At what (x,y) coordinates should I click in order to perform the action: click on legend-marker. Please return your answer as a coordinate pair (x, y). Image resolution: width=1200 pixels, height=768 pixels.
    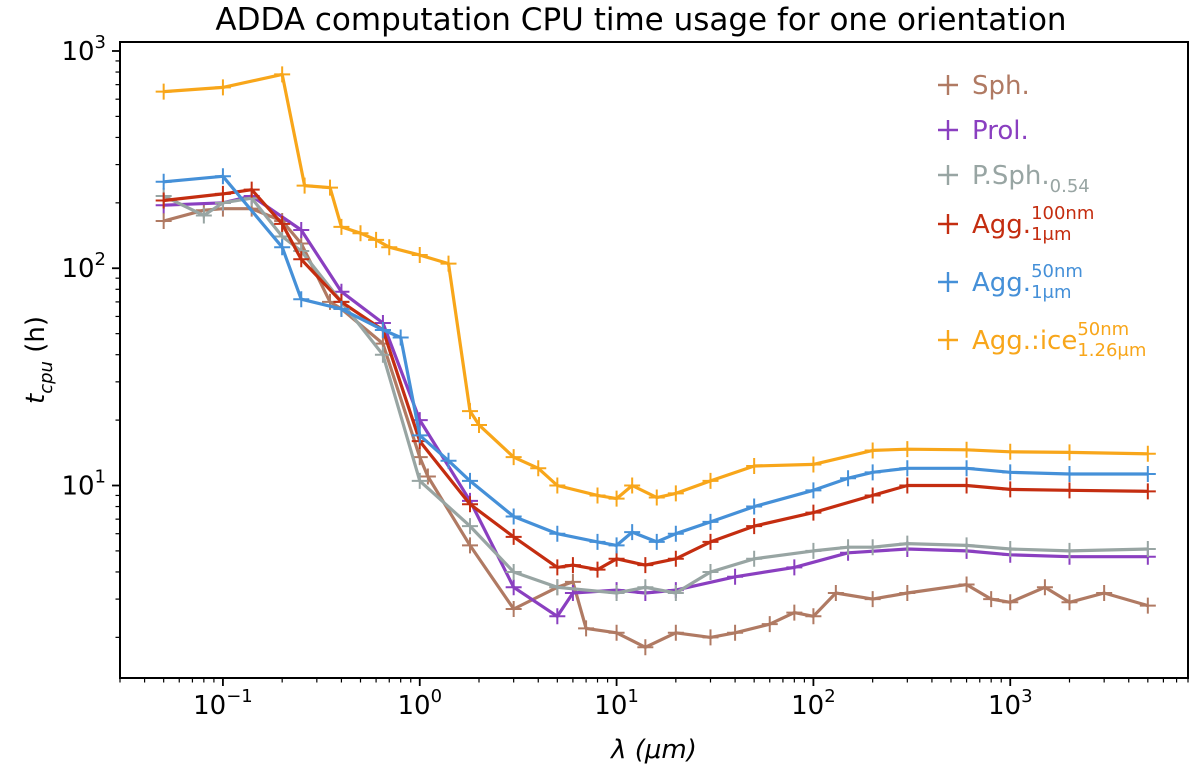
    Looking at the image, I should click on (948, 340).